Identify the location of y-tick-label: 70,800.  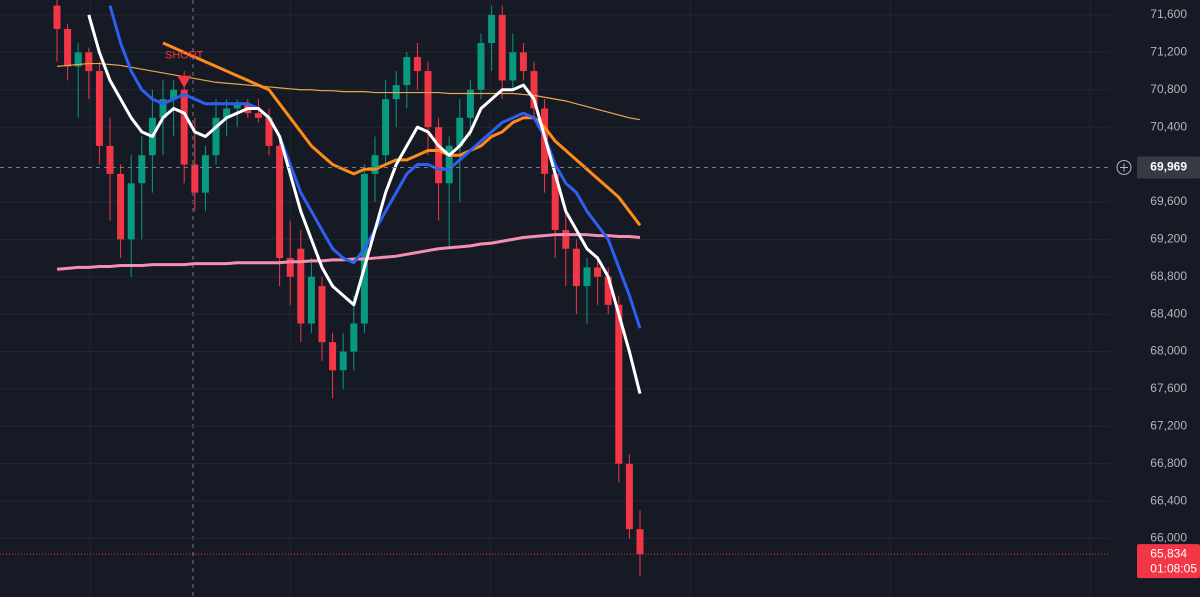
(1168, 89).